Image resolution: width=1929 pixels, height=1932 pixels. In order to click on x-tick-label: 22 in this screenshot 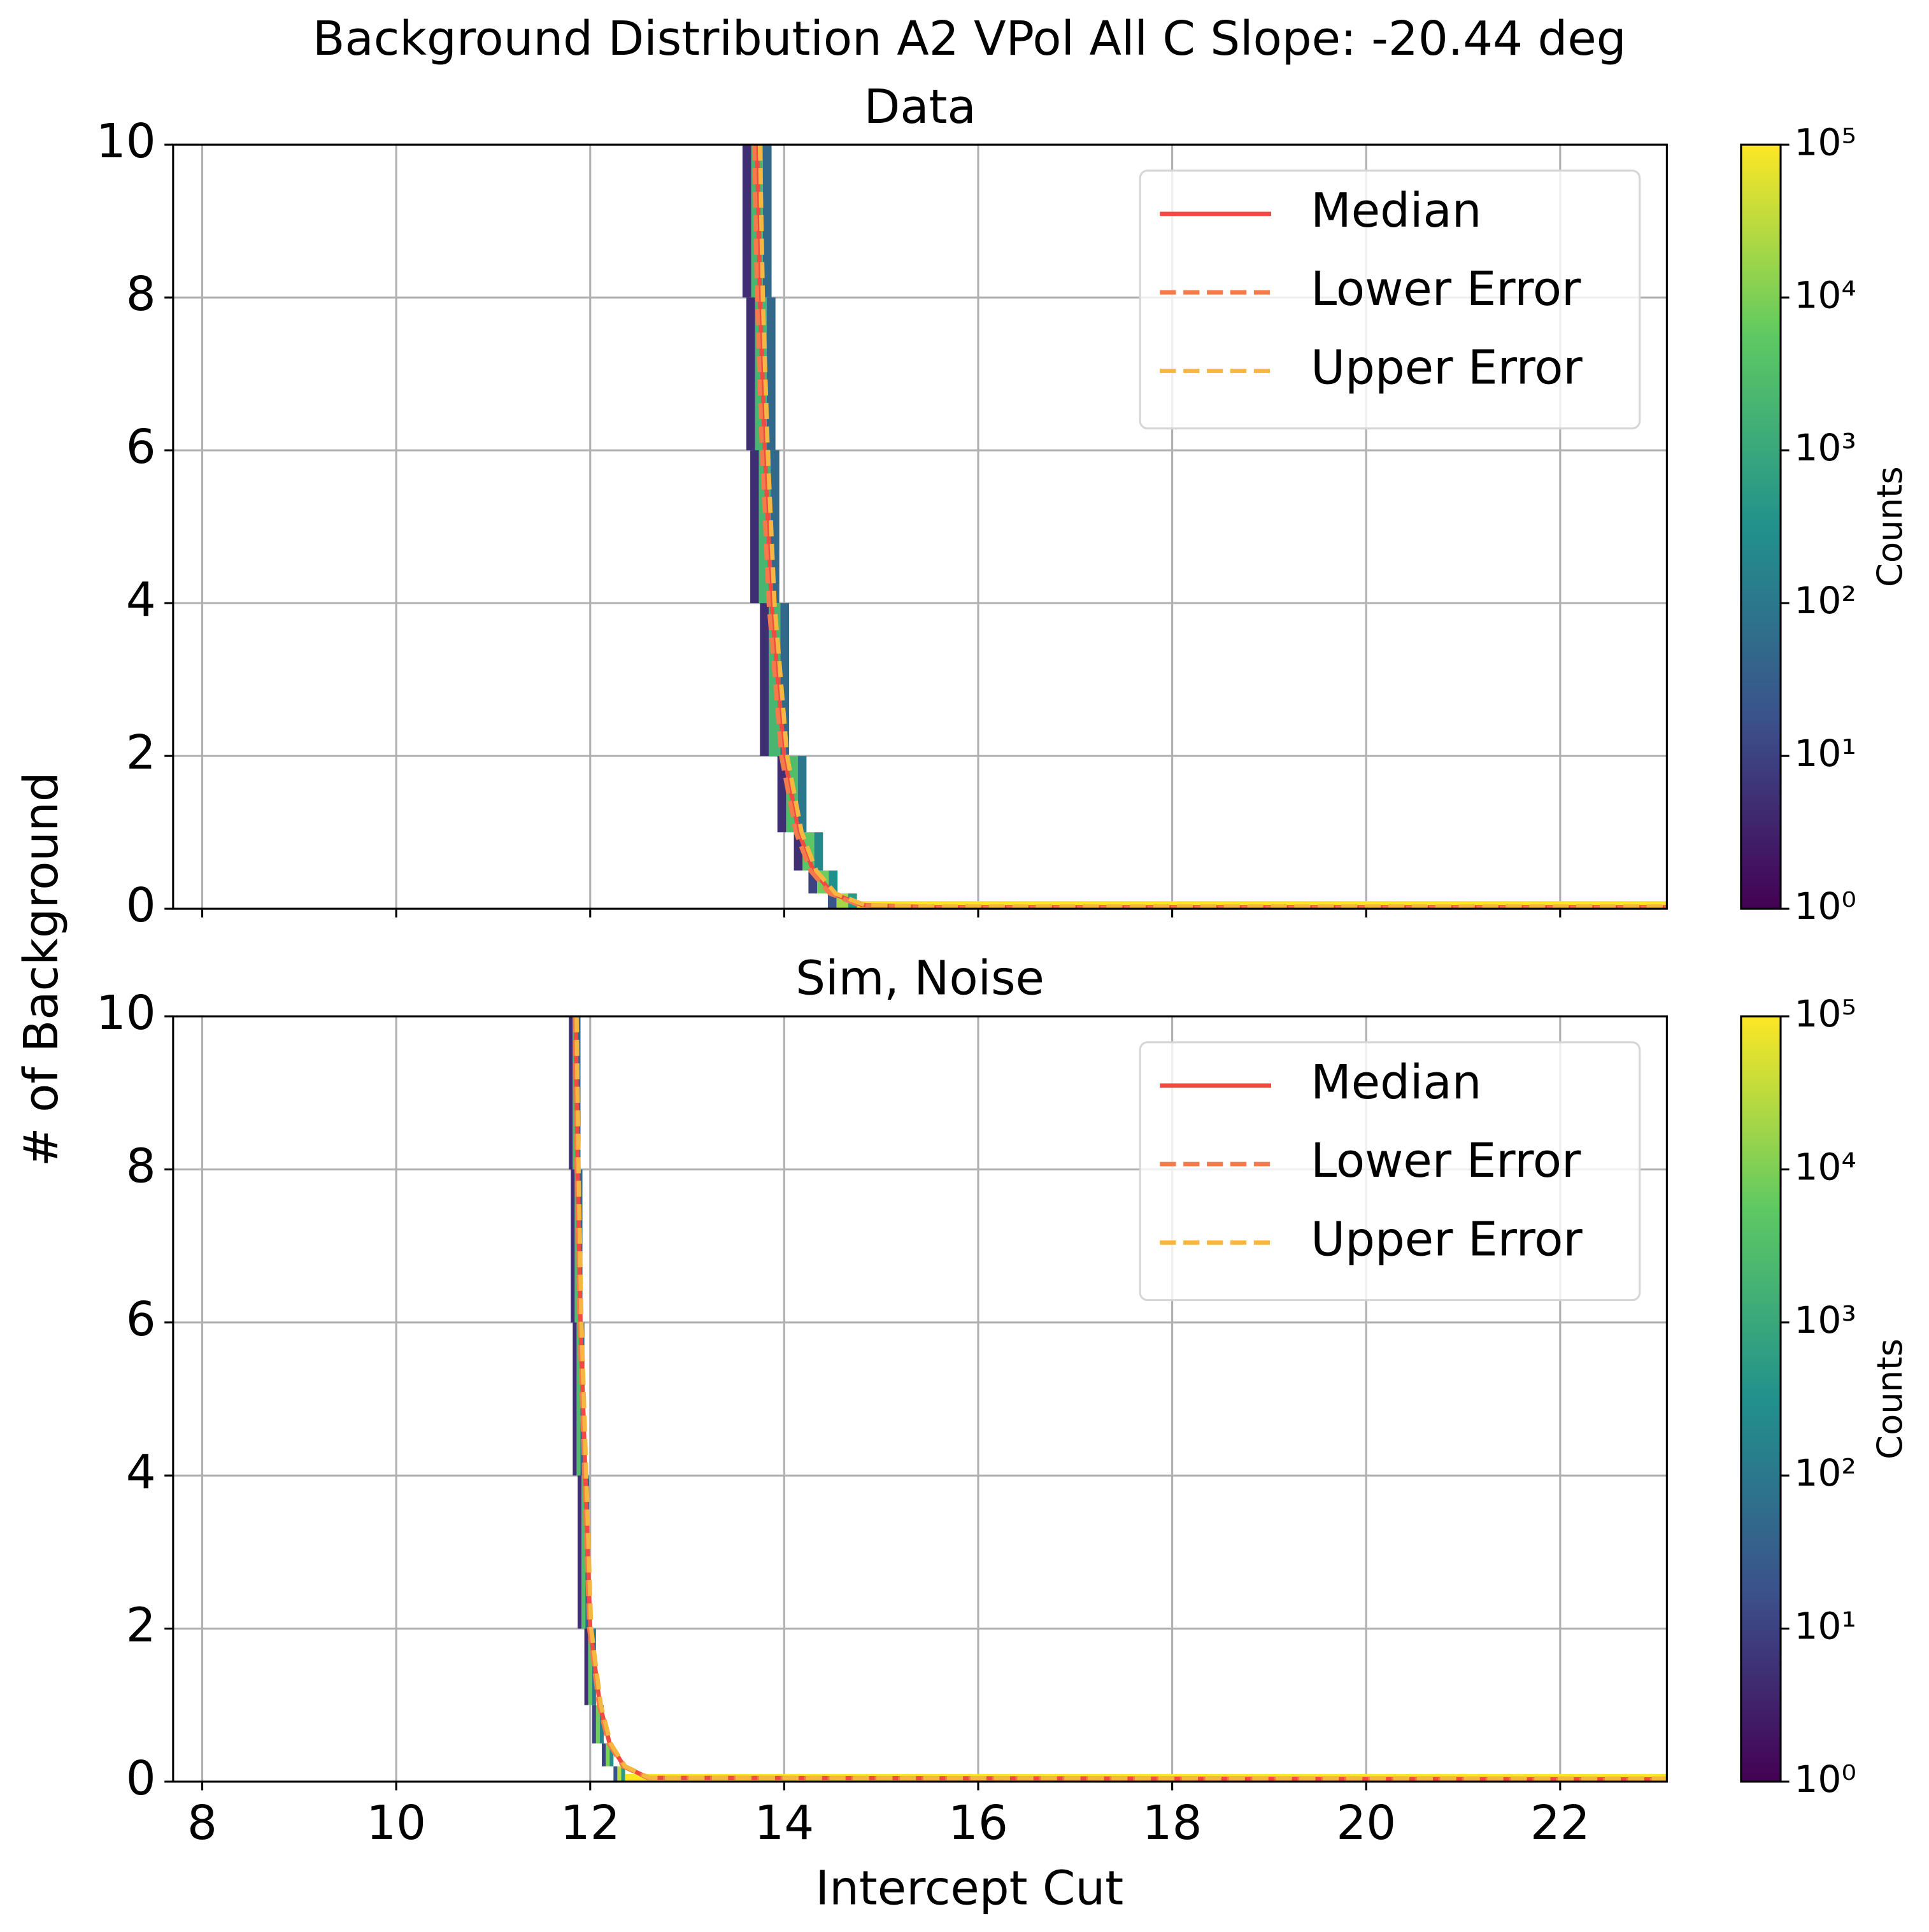, I will do `click(1560, 1823)`.